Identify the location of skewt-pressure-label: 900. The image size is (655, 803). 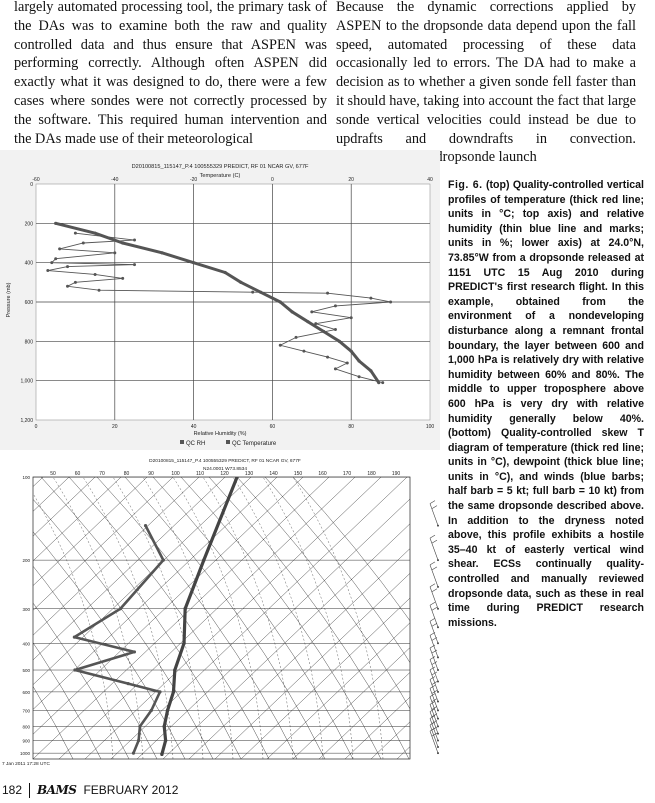
(26, 741).